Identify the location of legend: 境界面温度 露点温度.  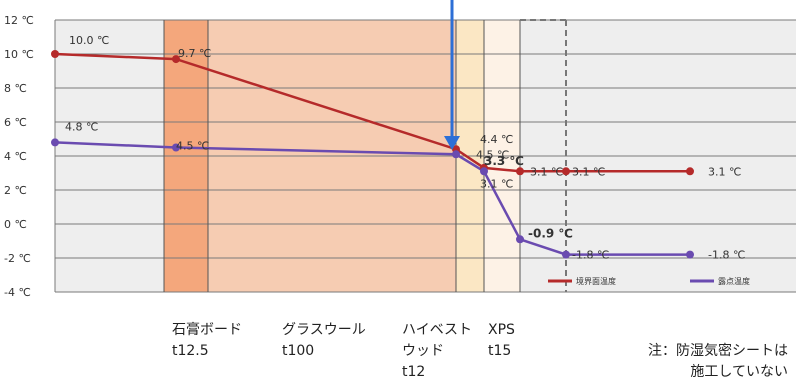
(649, 281).